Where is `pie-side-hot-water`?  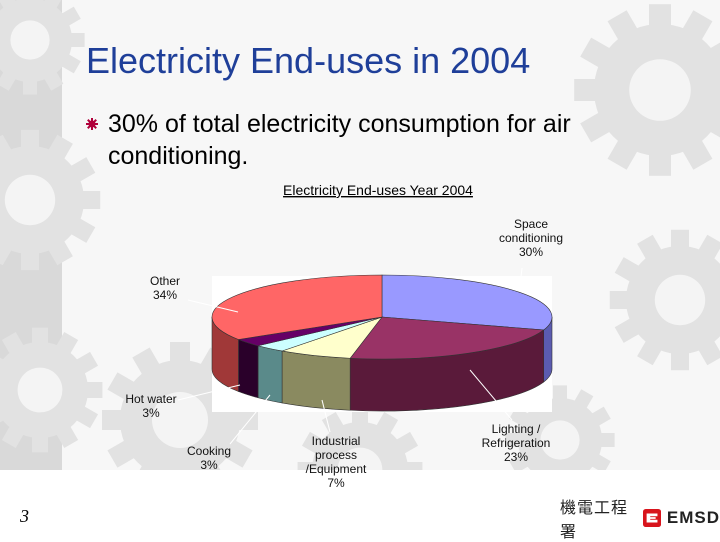
pie-side-hot-water is located at coordinates (248, 369).